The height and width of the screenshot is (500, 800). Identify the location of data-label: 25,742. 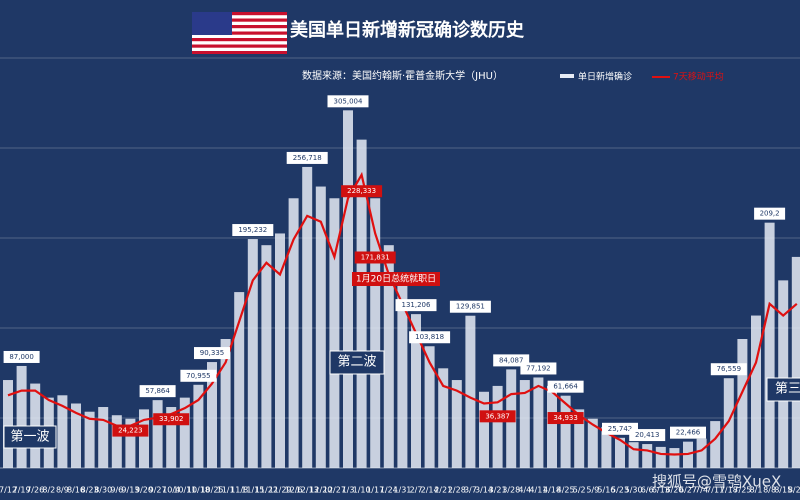
(620, 428).